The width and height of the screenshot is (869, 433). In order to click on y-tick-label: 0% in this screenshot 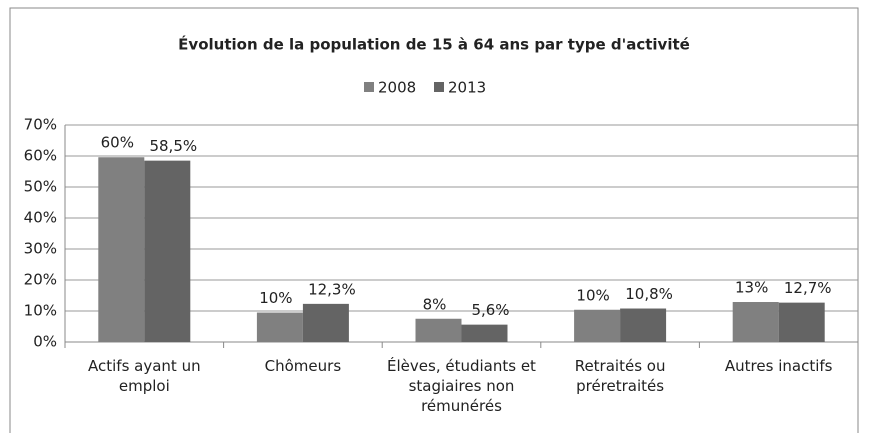, I will do `click(45, 342)`.